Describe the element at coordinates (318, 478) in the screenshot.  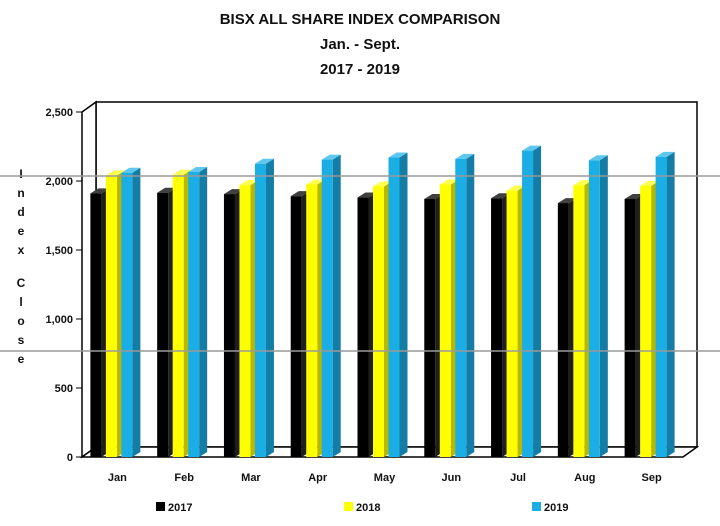
I see `x-tick-label: Apr` at that location.